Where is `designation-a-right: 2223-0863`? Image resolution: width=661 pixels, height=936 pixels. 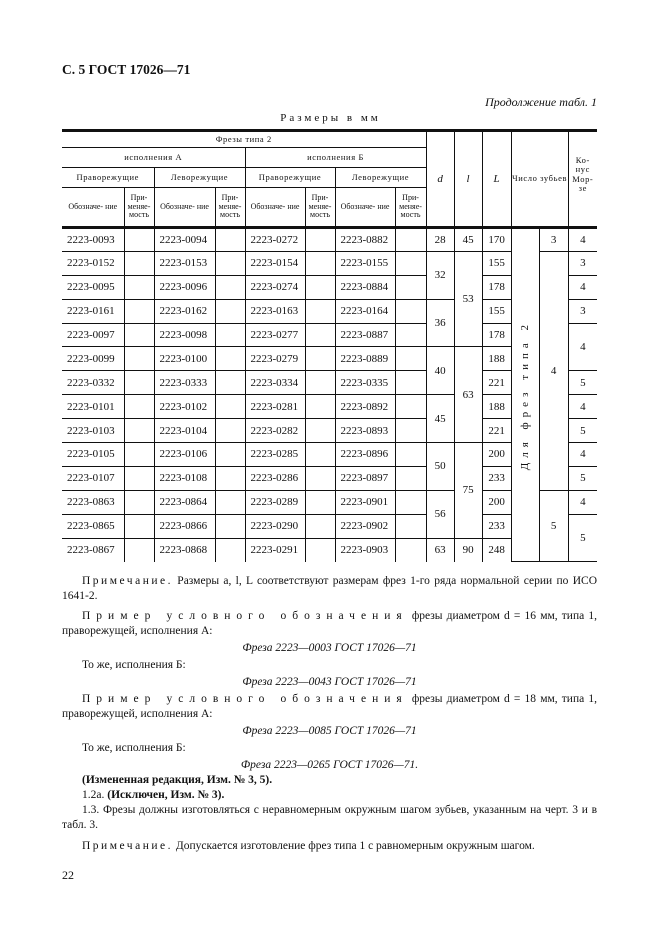 designation-a-right: 2223-0863 is located at coordinates (93, 502).